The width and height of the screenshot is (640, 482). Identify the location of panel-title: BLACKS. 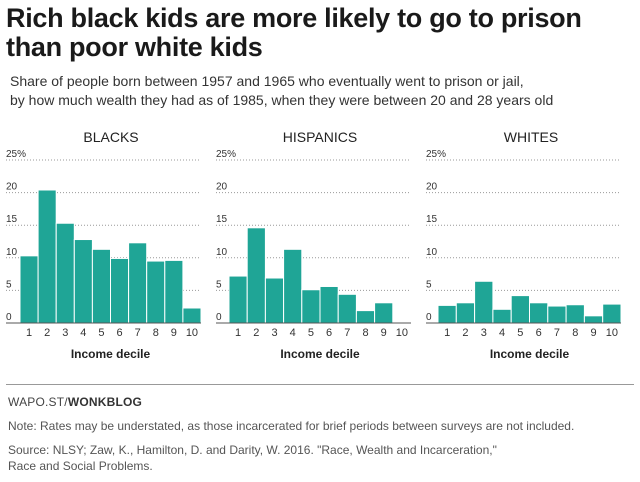
(110, 137).